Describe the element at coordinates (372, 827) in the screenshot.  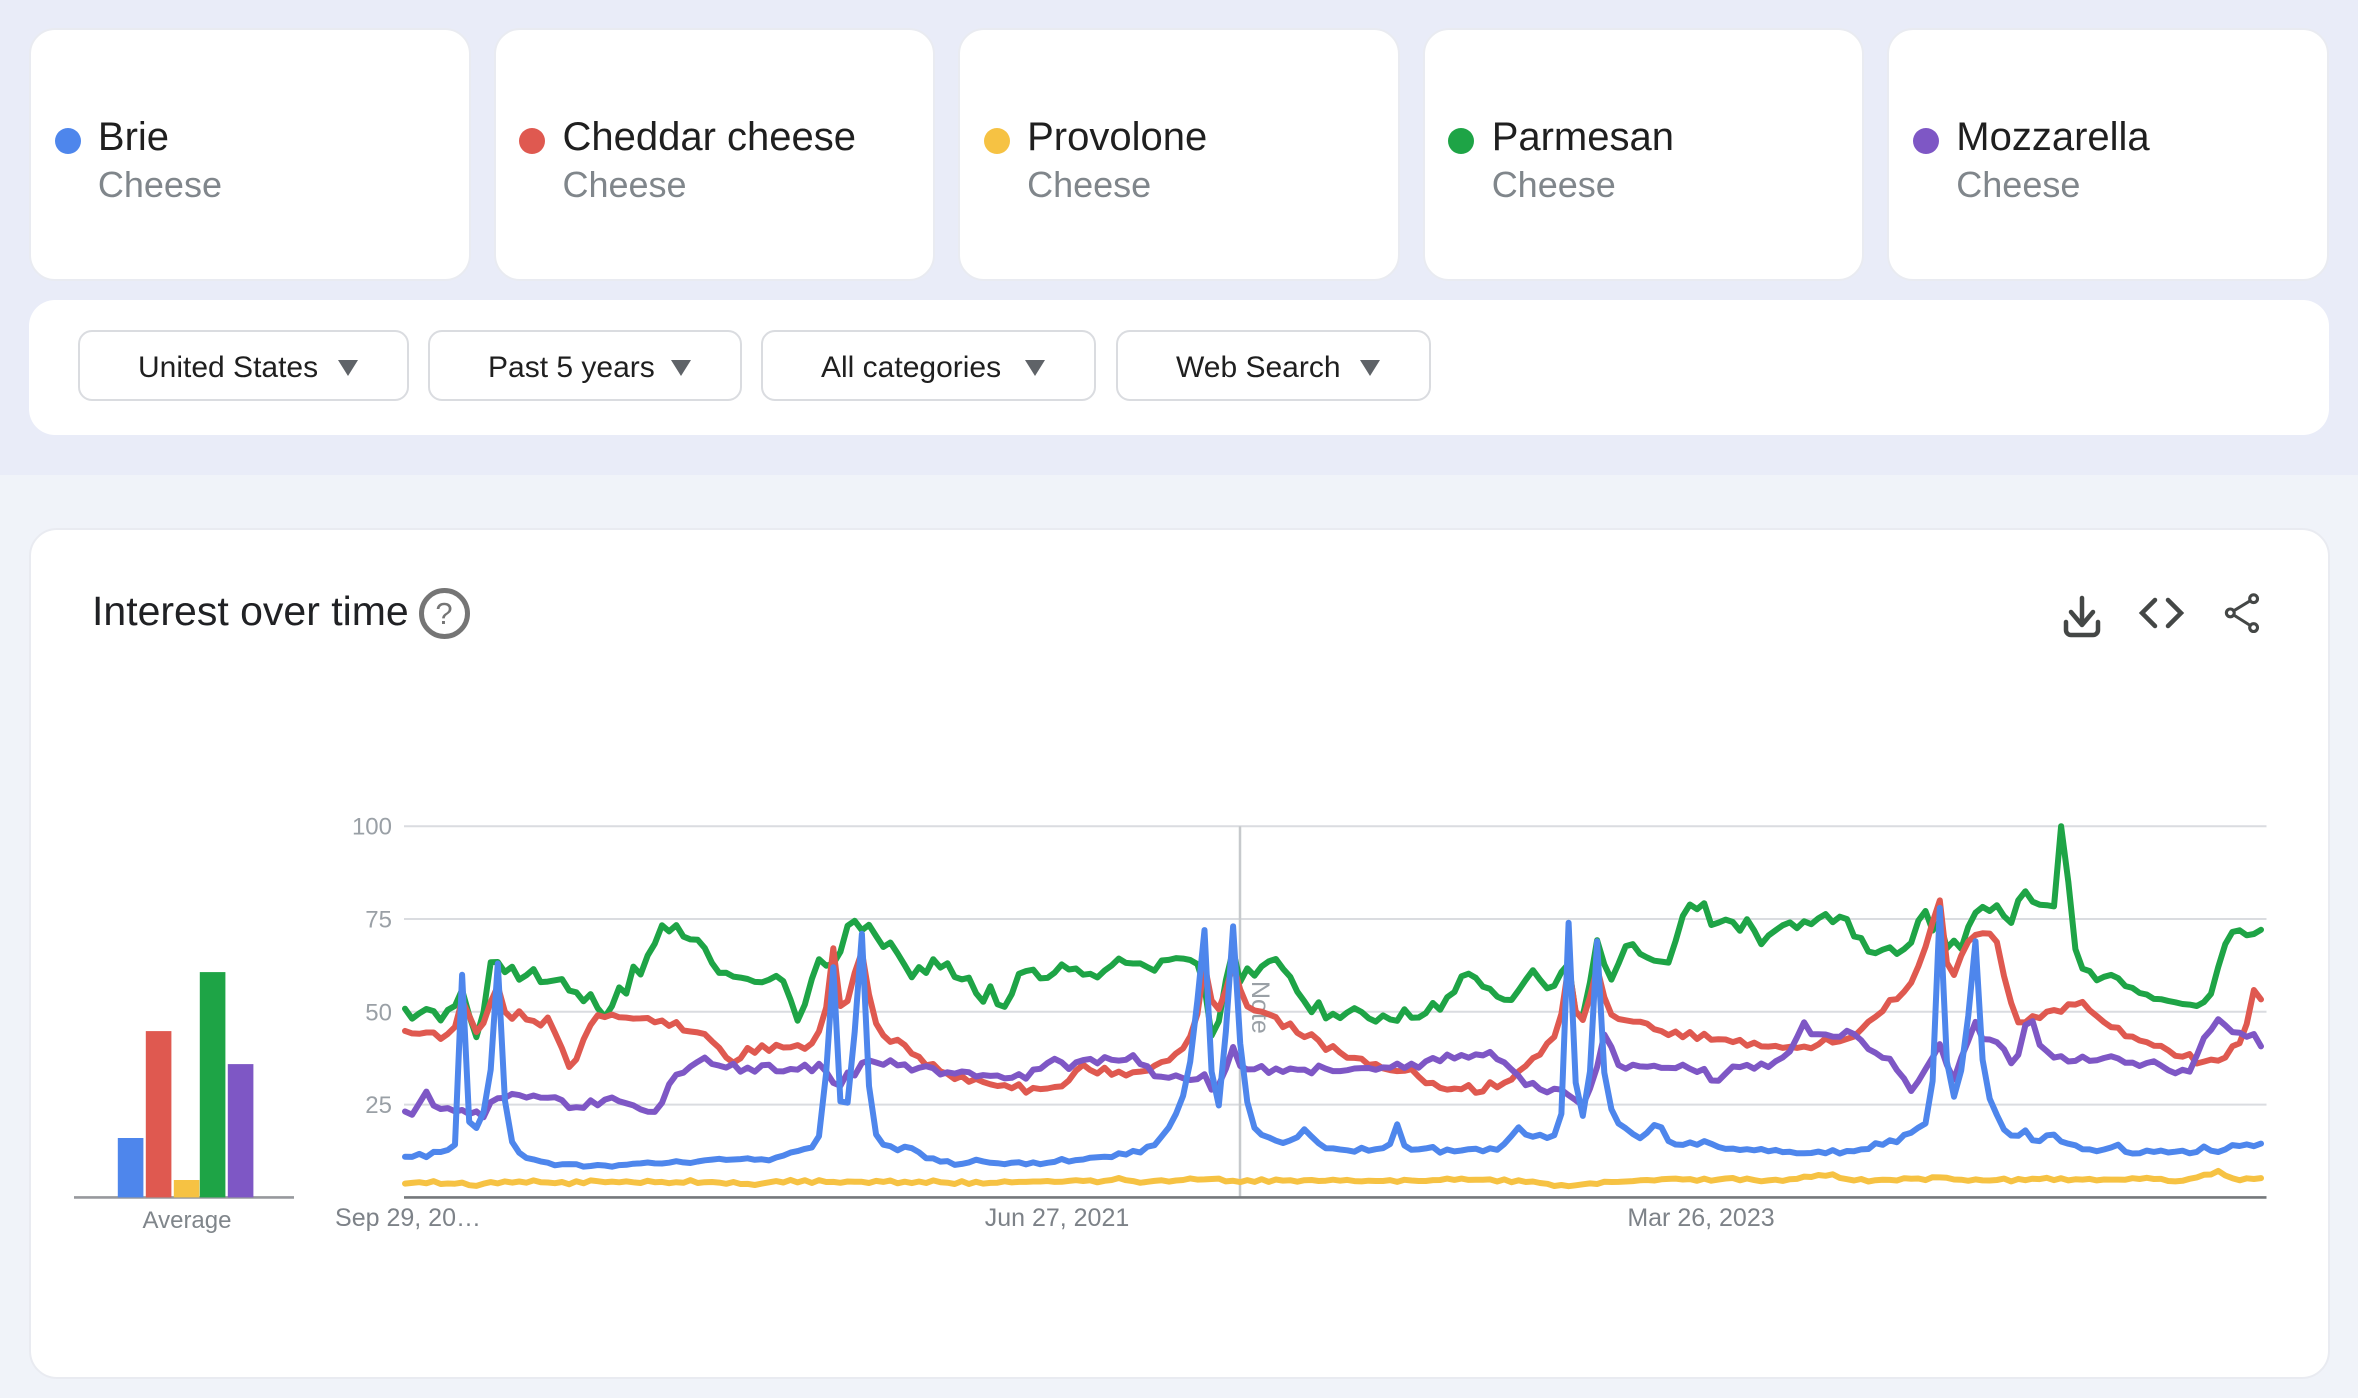
I see `svg-text: 100` at that location.